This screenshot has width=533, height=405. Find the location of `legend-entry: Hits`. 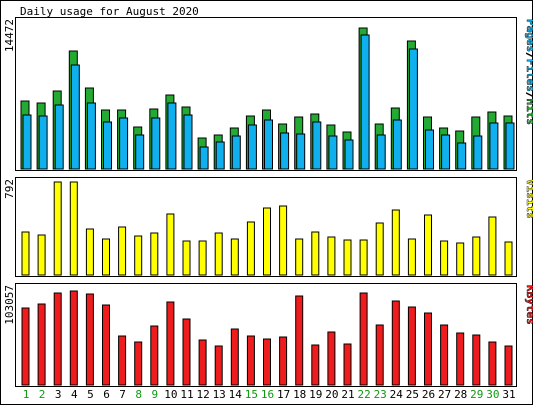

legend-entry: Hits is located at coordinates (528, 112).